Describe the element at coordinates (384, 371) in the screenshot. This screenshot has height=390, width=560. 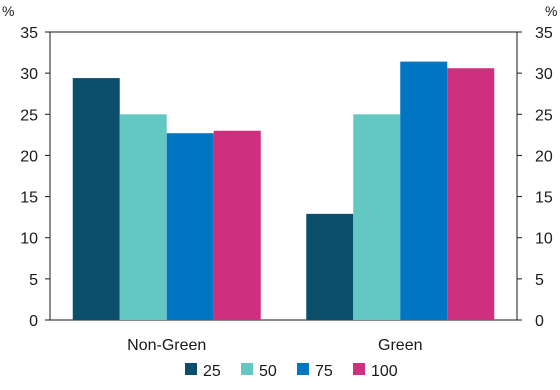
I see `legend-label: 100` at that location.